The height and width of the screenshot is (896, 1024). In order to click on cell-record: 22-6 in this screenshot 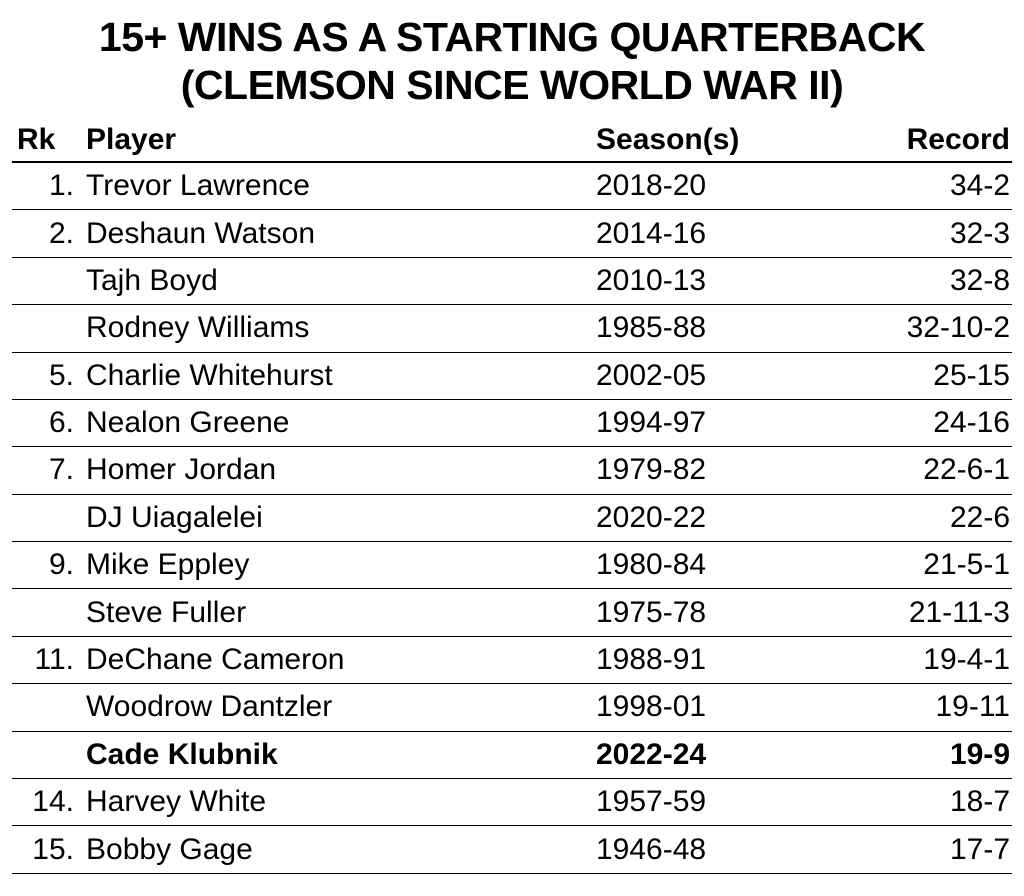, I will do `click(979, 517)`.